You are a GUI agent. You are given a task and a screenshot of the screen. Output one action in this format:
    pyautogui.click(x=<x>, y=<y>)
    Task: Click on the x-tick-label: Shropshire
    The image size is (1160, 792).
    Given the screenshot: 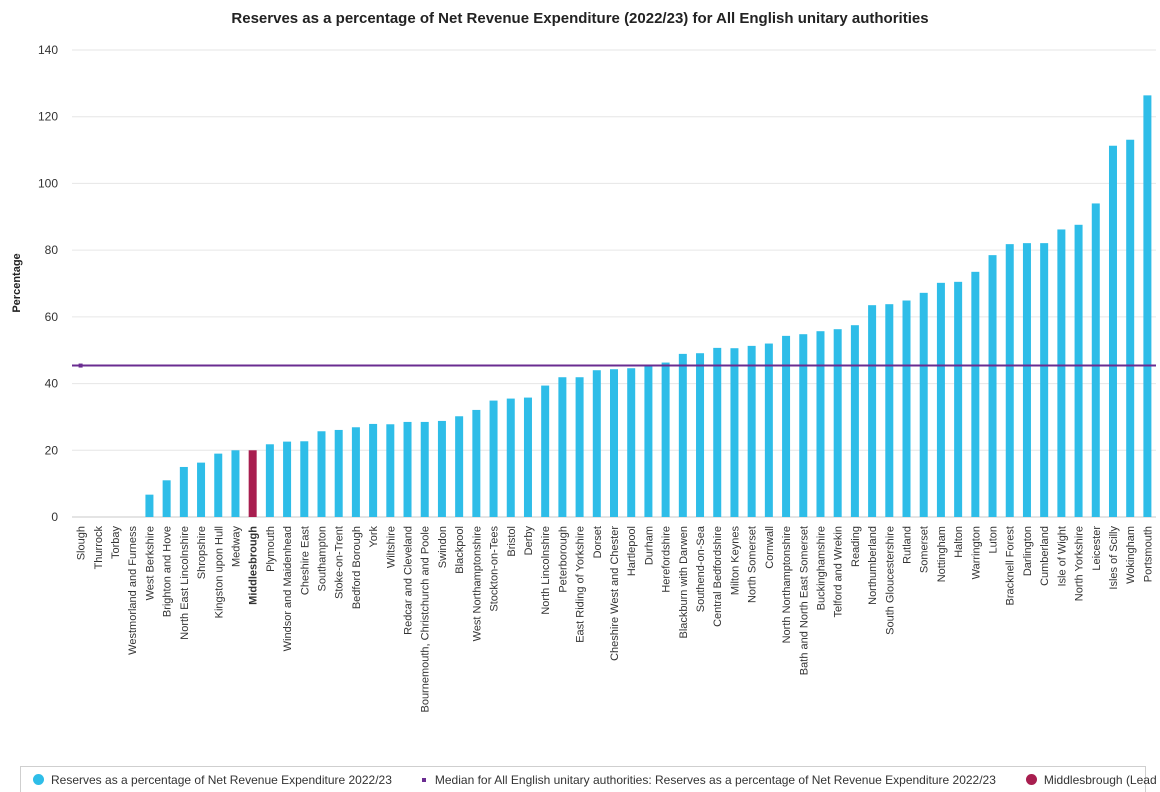 What is the action you would take?
    pyautogui.click(x=202, y=552)
    